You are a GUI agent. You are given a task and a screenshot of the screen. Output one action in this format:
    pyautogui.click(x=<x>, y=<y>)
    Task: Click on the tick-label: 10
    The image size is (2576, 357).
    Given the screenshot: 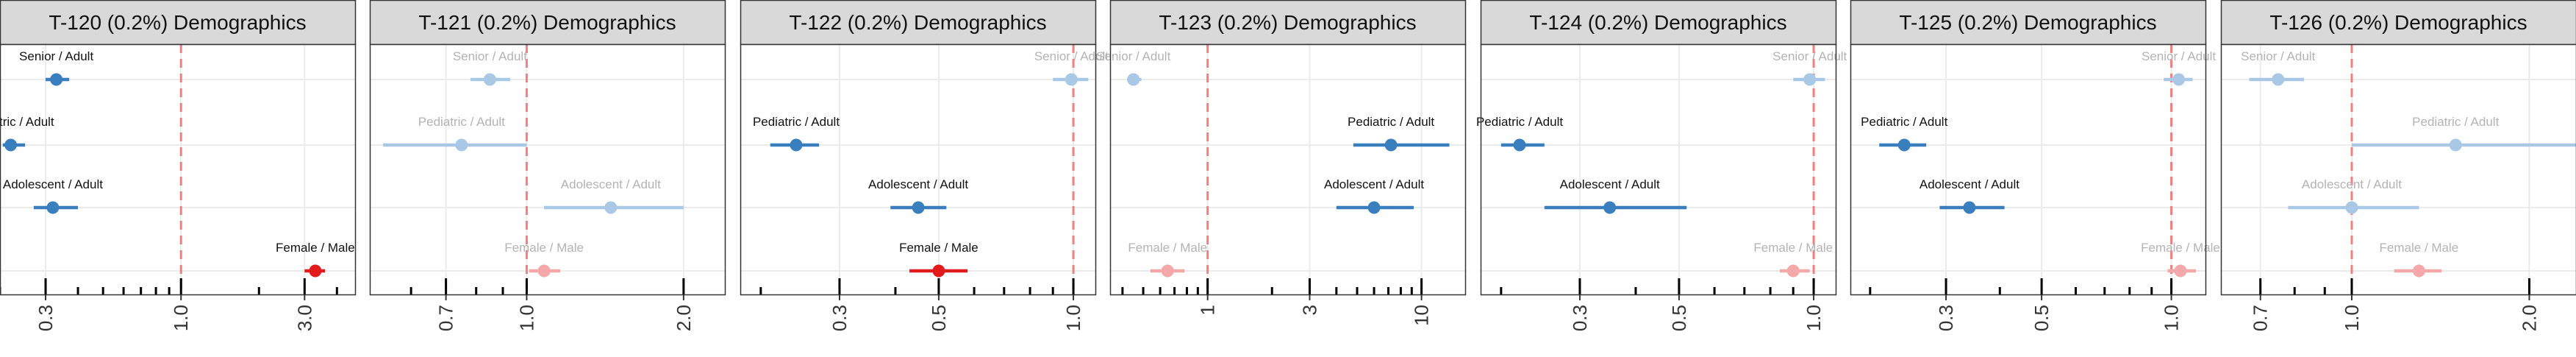 What is the action you would take?
    pyautogui.click(x=1422, y=315)
    